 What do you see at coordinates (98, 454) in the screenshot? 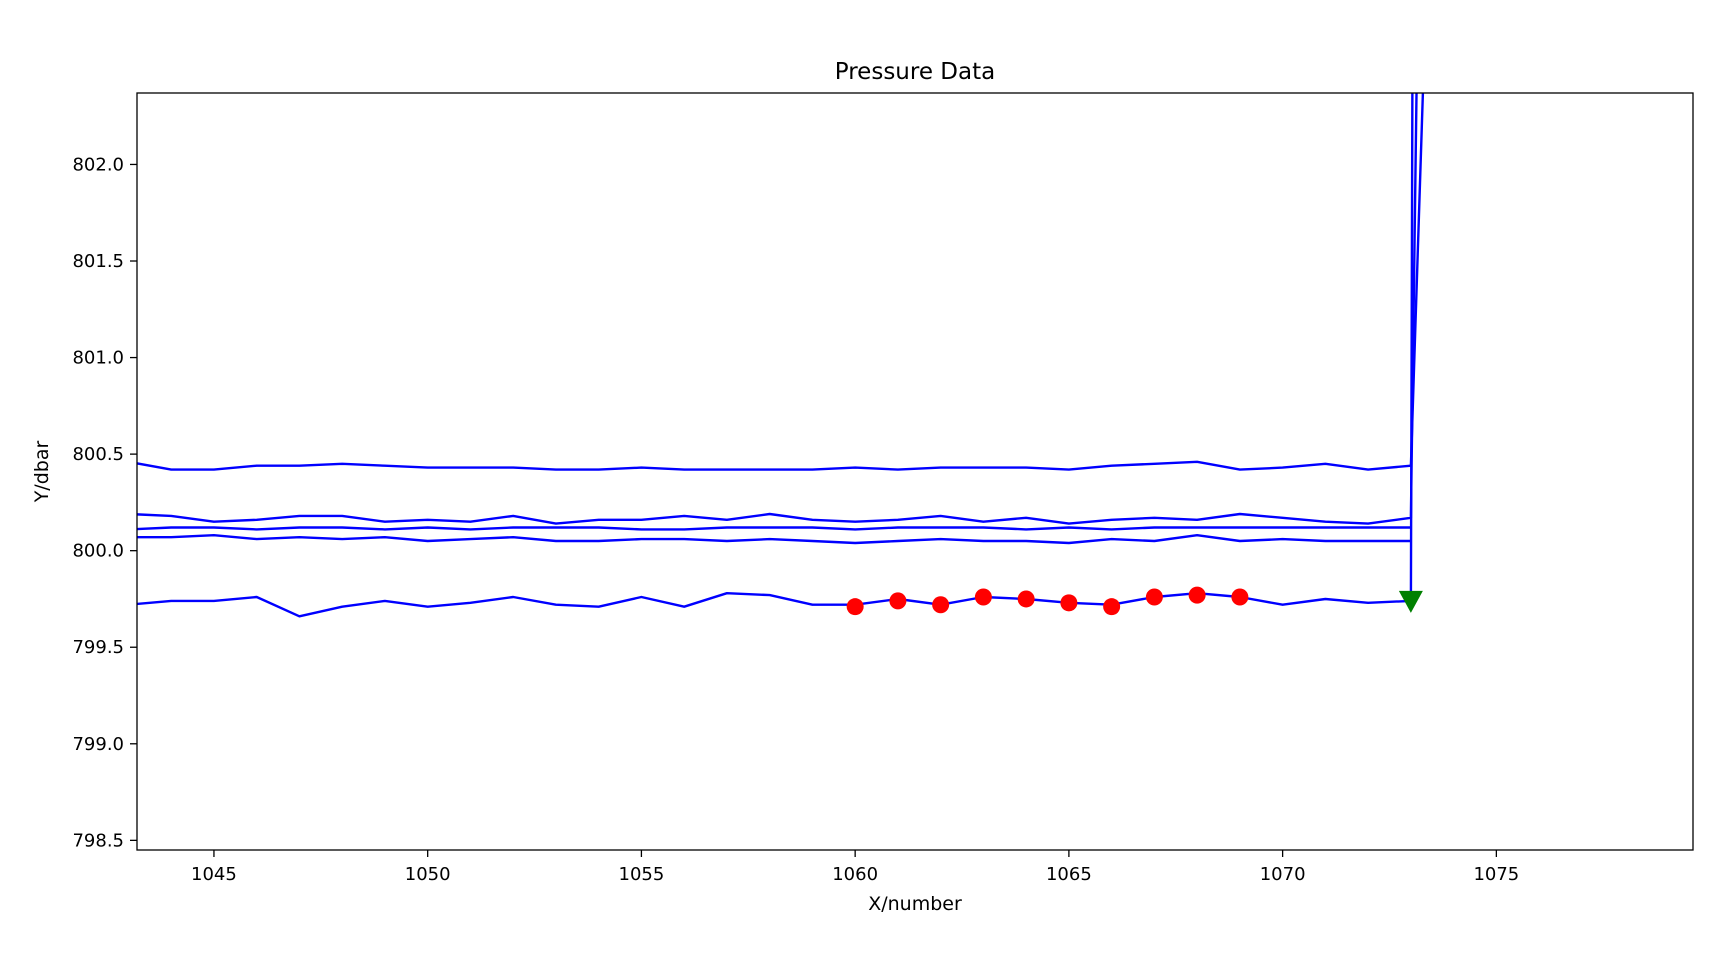
I see `y-tick-label: 800.5` at bounding box center [98, 454].